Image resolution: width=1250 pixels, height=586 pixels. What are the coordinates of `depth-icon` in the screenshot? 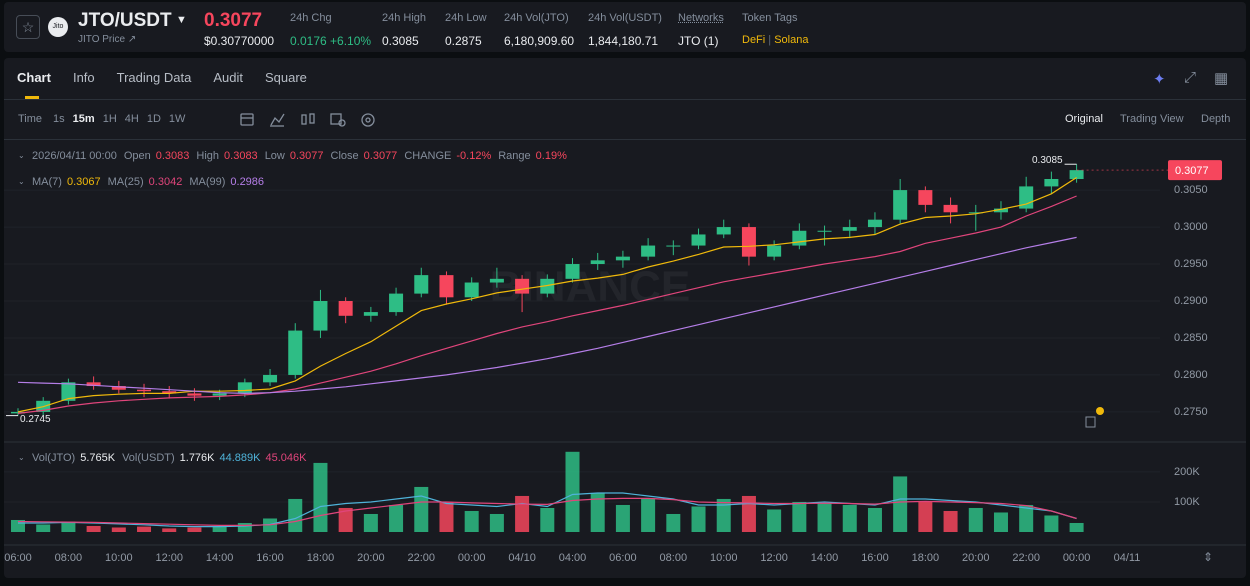 It's located at (368, 120).